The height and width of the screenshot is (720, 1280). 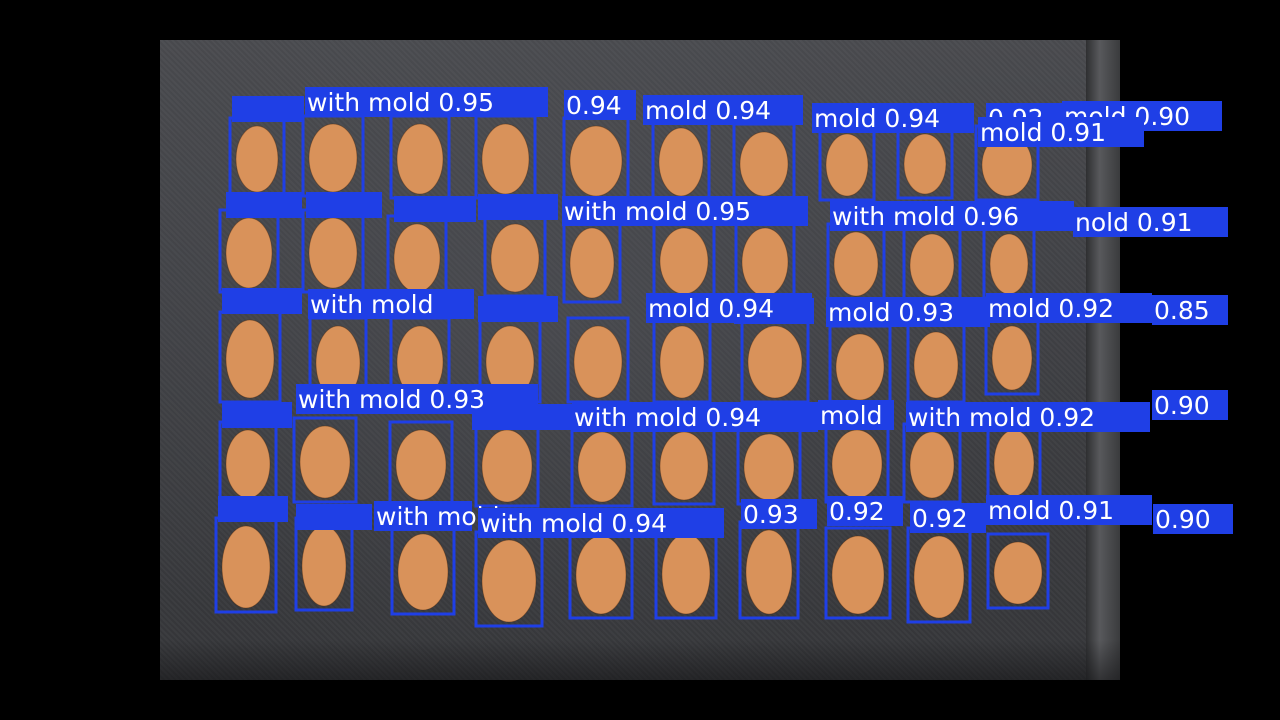 What do you see at coordinates (891, 312) in the screenshot?
I see `detection-label: mold 0.93` at bounding box center [891, 312].